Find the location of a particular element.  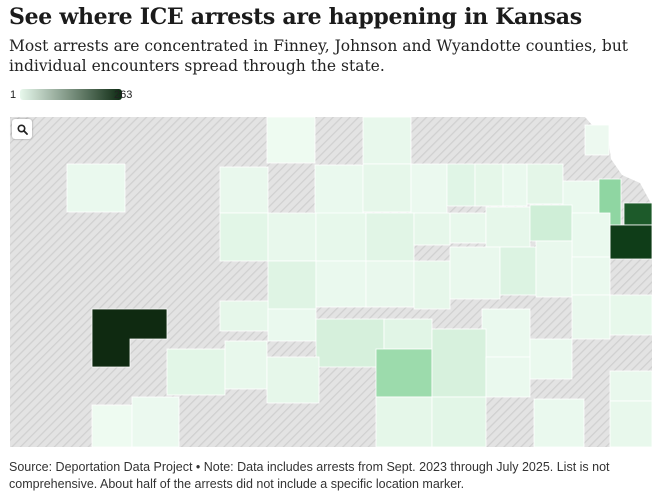

county-trego is located at coordinates (292, 237).